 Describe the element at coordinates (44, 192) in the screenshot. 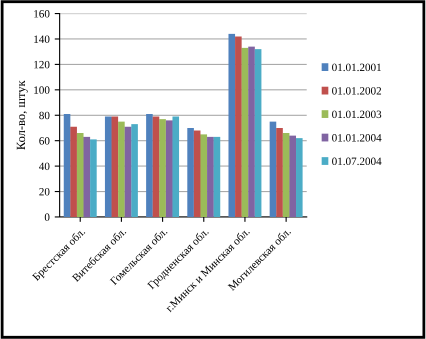

I see `y-tick-label: 20` at that location.